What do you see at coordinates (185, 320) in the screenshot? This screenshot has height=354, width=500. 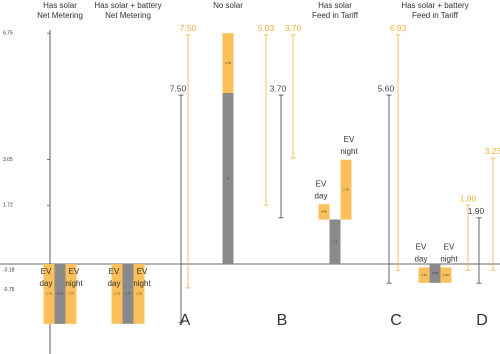 I see `scenario-letter: A` at bounding box center [185, 320].